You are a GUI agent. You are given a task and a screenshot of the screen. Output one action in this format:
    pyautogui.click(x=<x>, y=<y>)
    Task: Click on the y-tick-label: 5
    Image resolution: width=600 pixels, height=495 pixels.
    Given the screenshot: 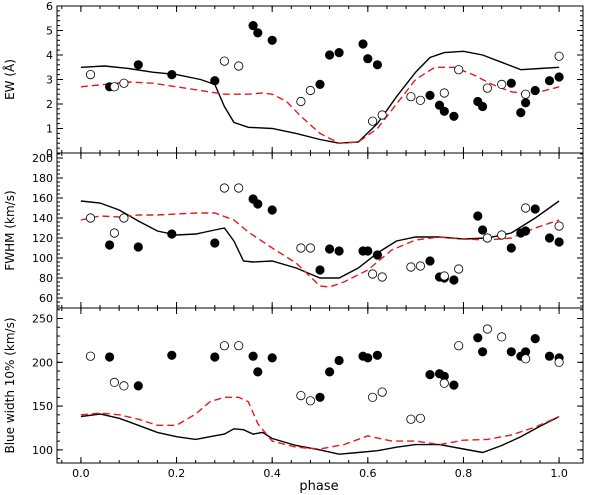 What is the action you would take?
    pyautogui.click(x=49, y=31)
    